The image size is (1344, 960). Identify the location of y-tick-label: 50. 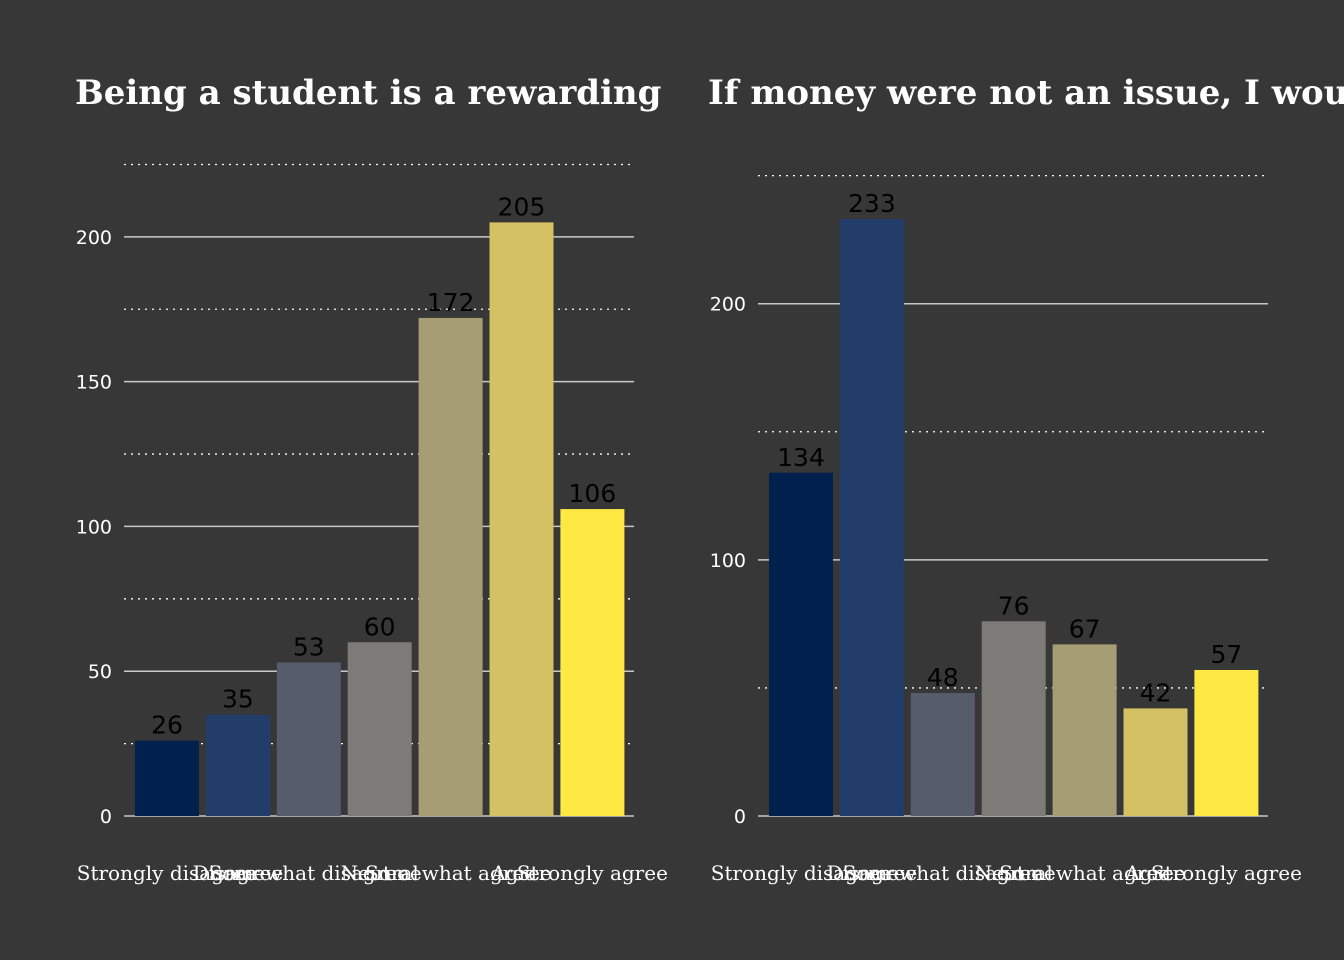
(100, 672).